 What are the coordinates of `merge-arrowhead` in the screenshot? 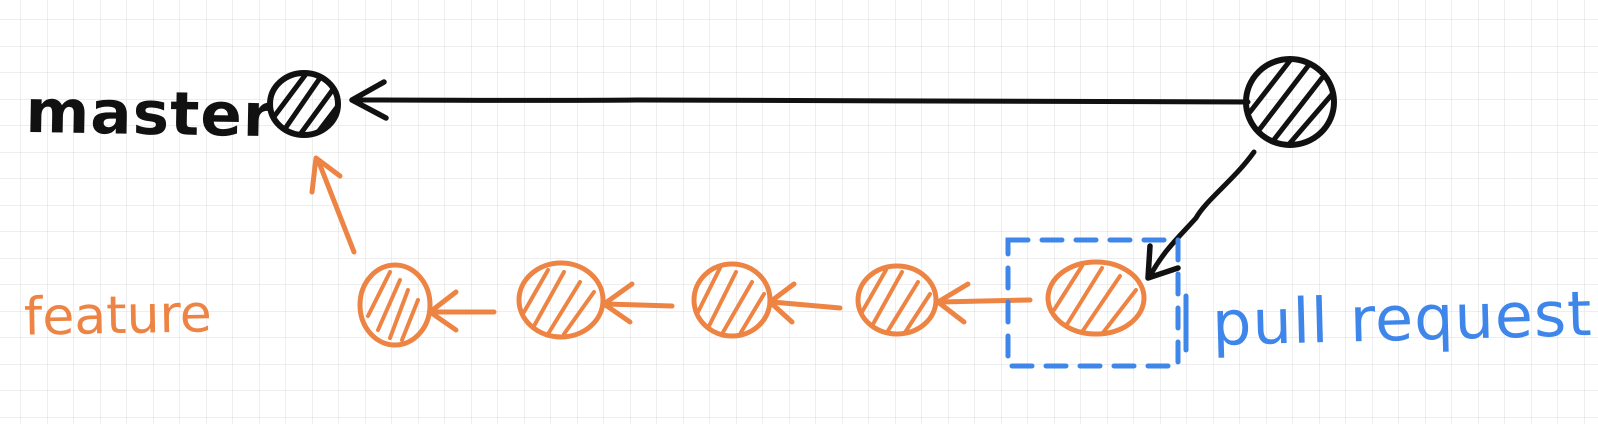 It's located at (1163, 262).